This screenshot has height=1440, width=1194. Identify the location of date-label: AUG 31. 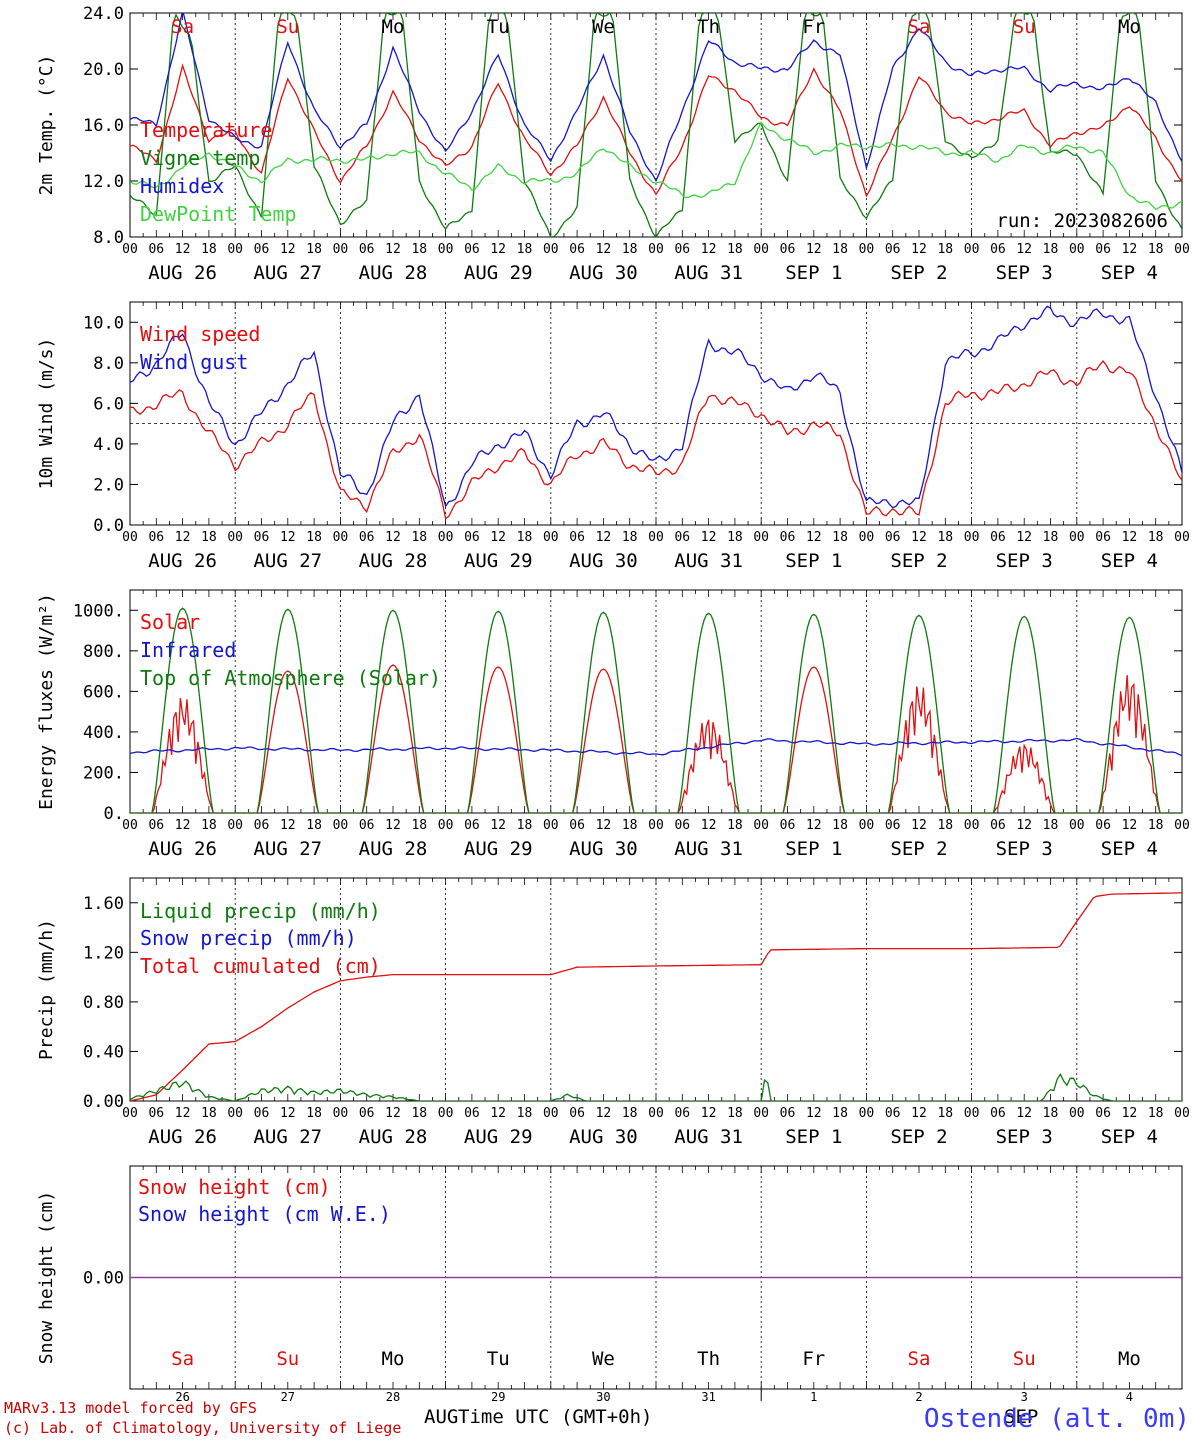
(708, 561).